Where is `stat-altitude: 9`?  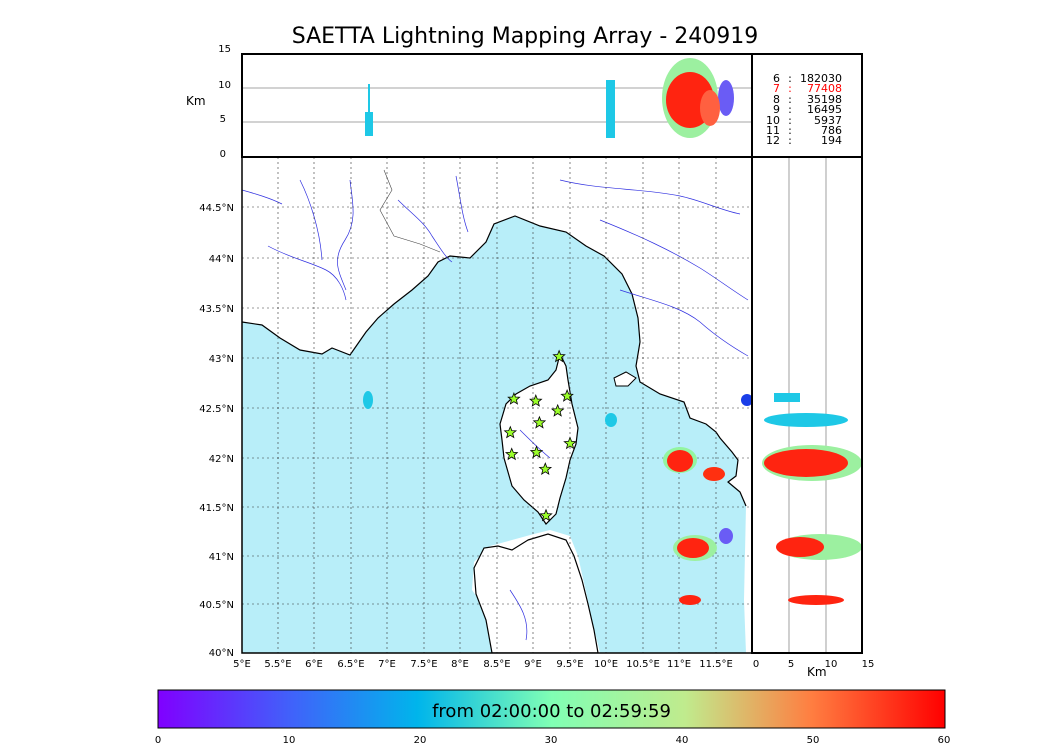
stat-altitude: 9 is located at coordinates (776, 110).